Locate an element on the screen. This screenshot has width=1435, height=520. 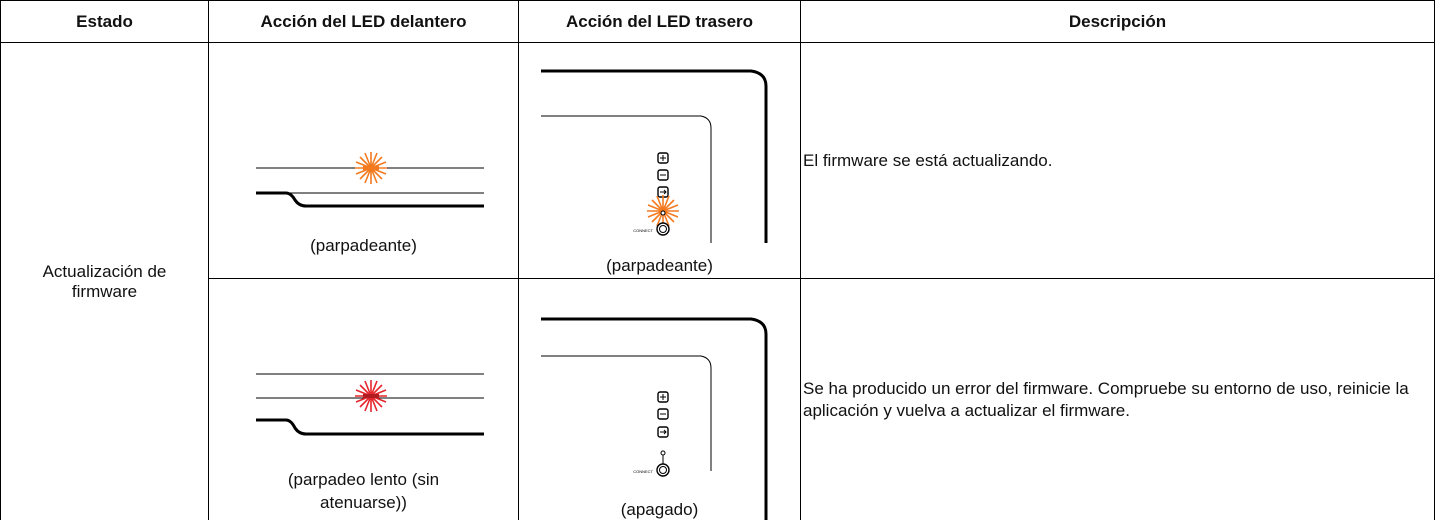
front-cell: (parpadeo lento (sin atenuarse)) is located at coordinates (363, 399).